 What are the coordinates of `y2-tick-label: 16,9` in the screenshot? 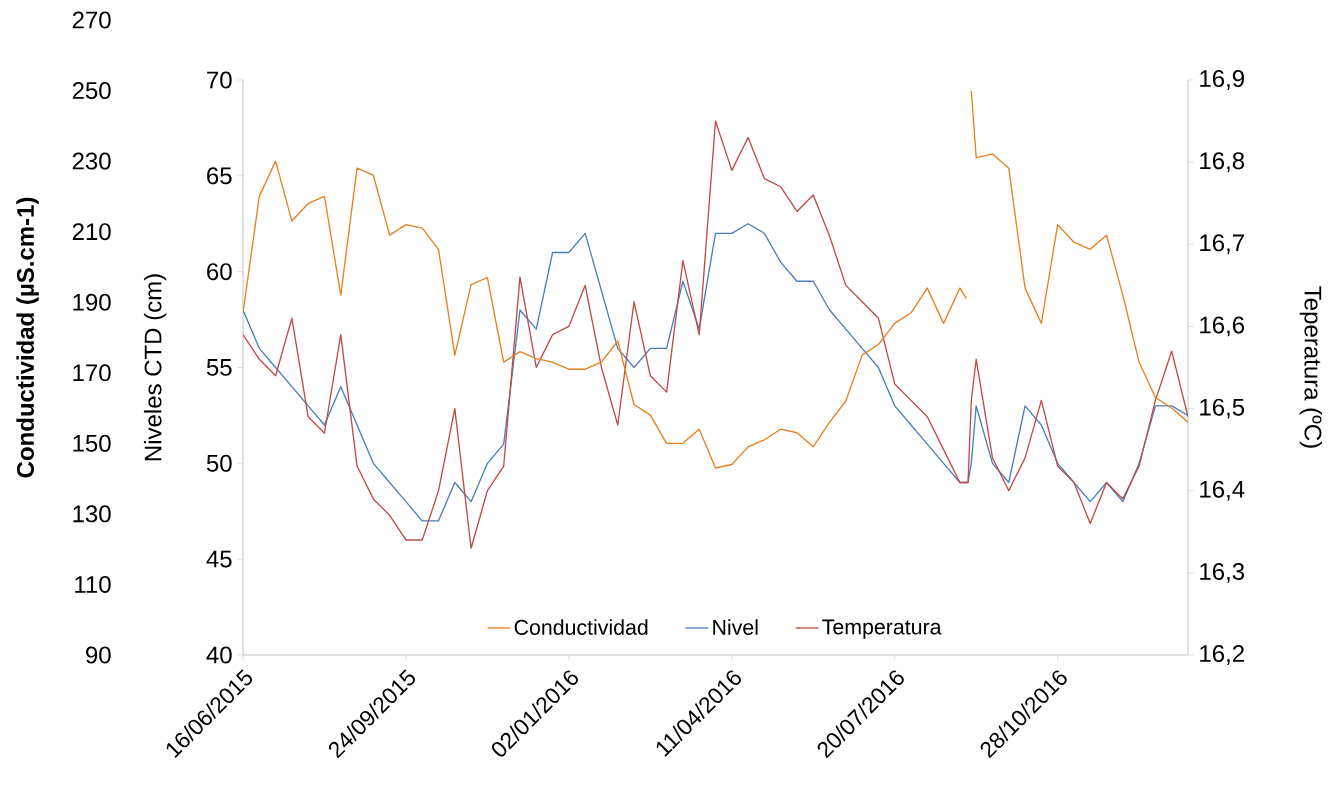 It's located at (1222, 80).